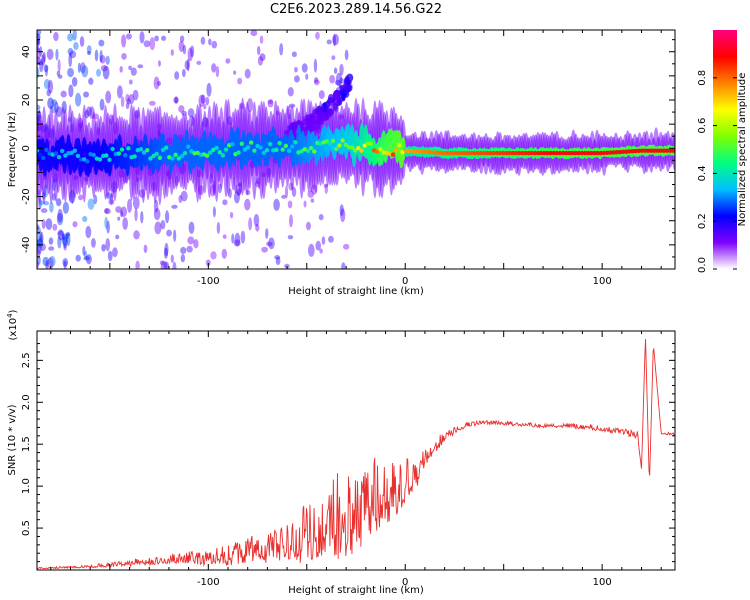  I want to click on x-tick-label: 0, so click(405, 281).